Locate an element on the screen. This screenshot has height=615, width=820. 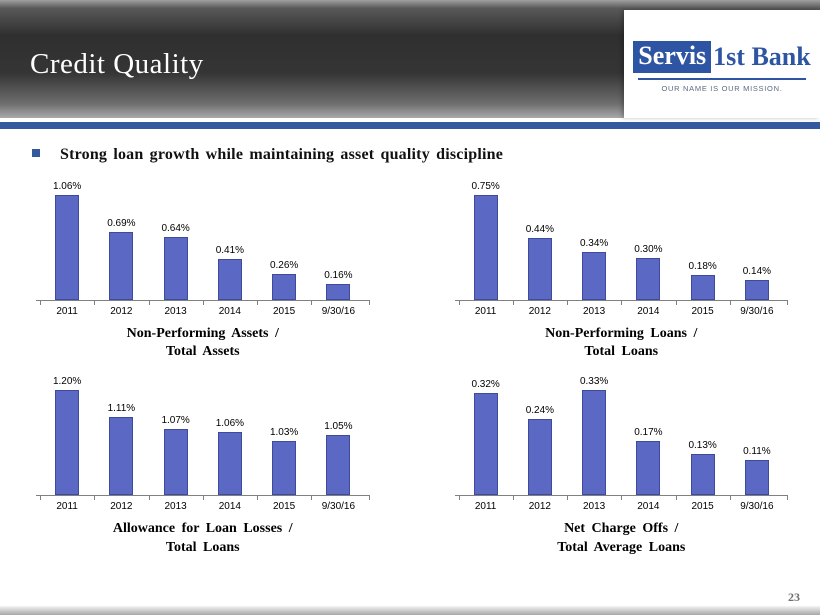
bar-column: 0.30% is located at coordinates (648, 271).